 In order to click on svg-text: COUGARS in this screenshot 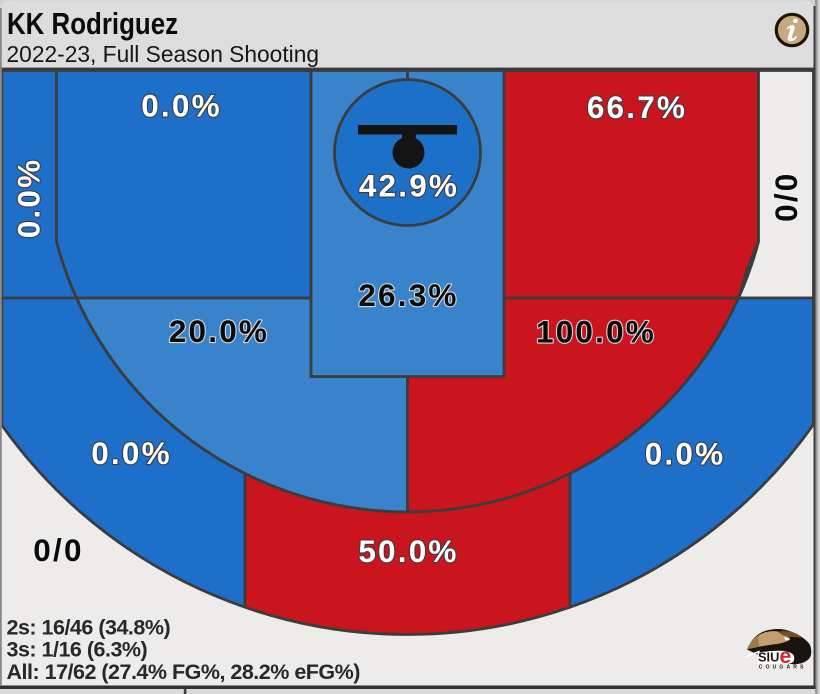, I will do `click(783, 667)`.